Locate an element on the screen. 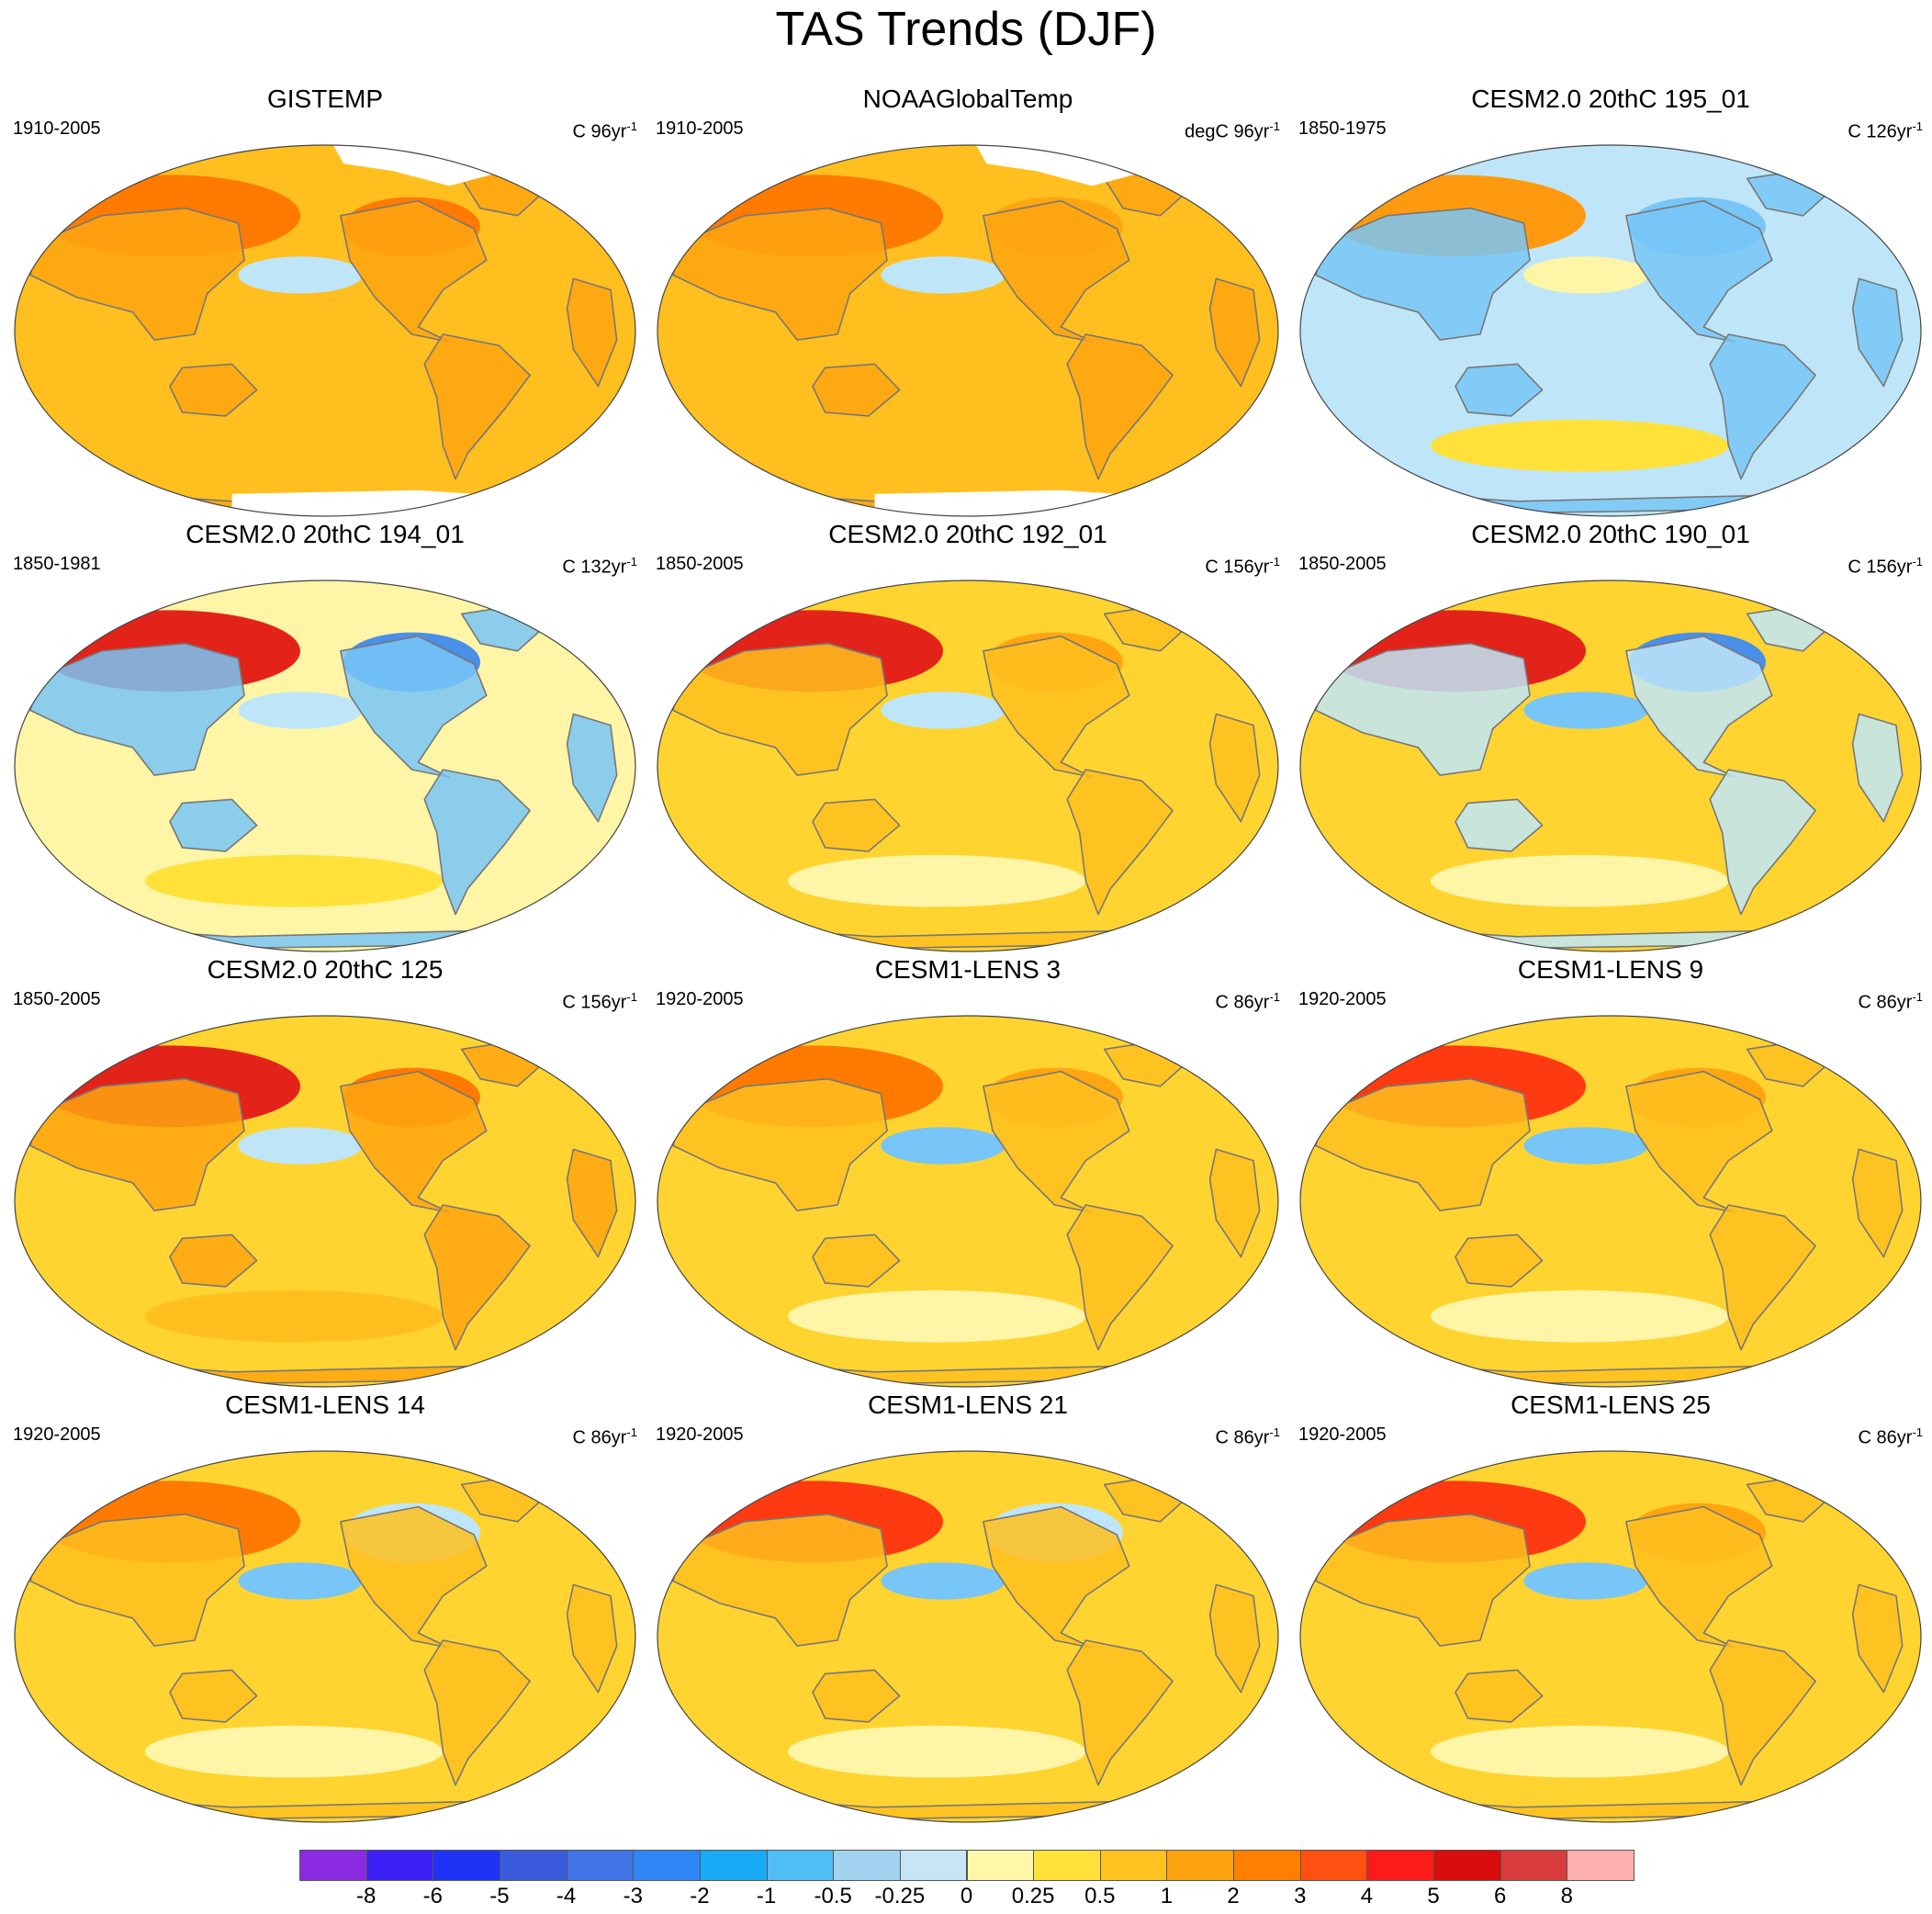 Image resolution: width=1932 pixels, height=1914 pixels. colorbar-tick-label: -1 is located at coordinates (766, 1896).